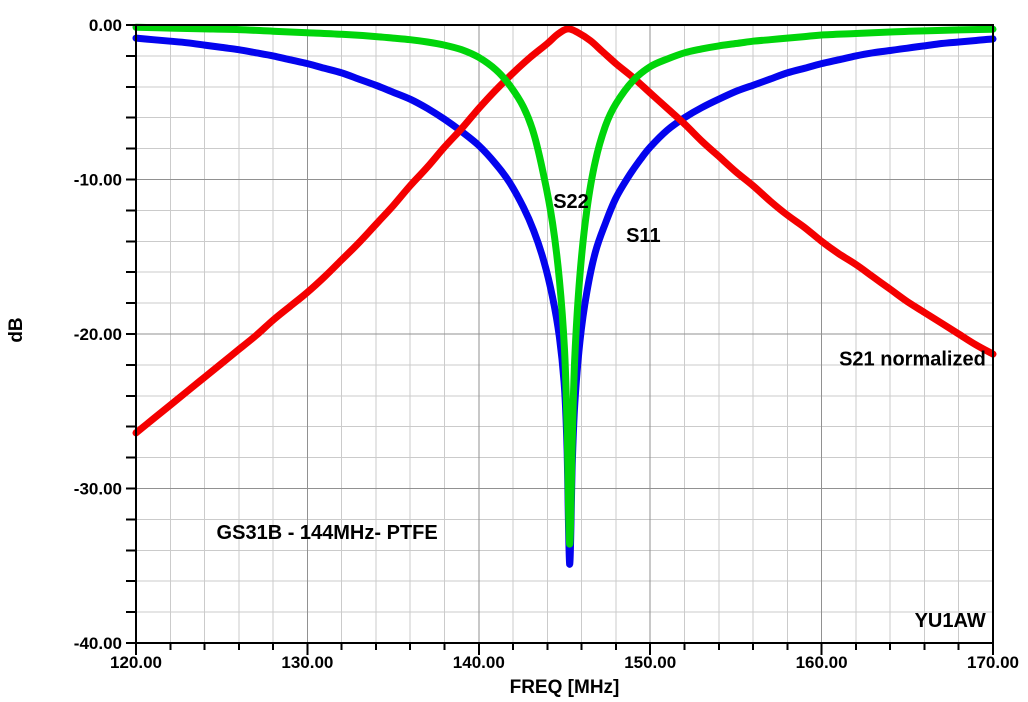  Describe the element at coordinates (912, 360) in the screenshot. I see `annotation-s21-normalized: S21 normalized` at that location.